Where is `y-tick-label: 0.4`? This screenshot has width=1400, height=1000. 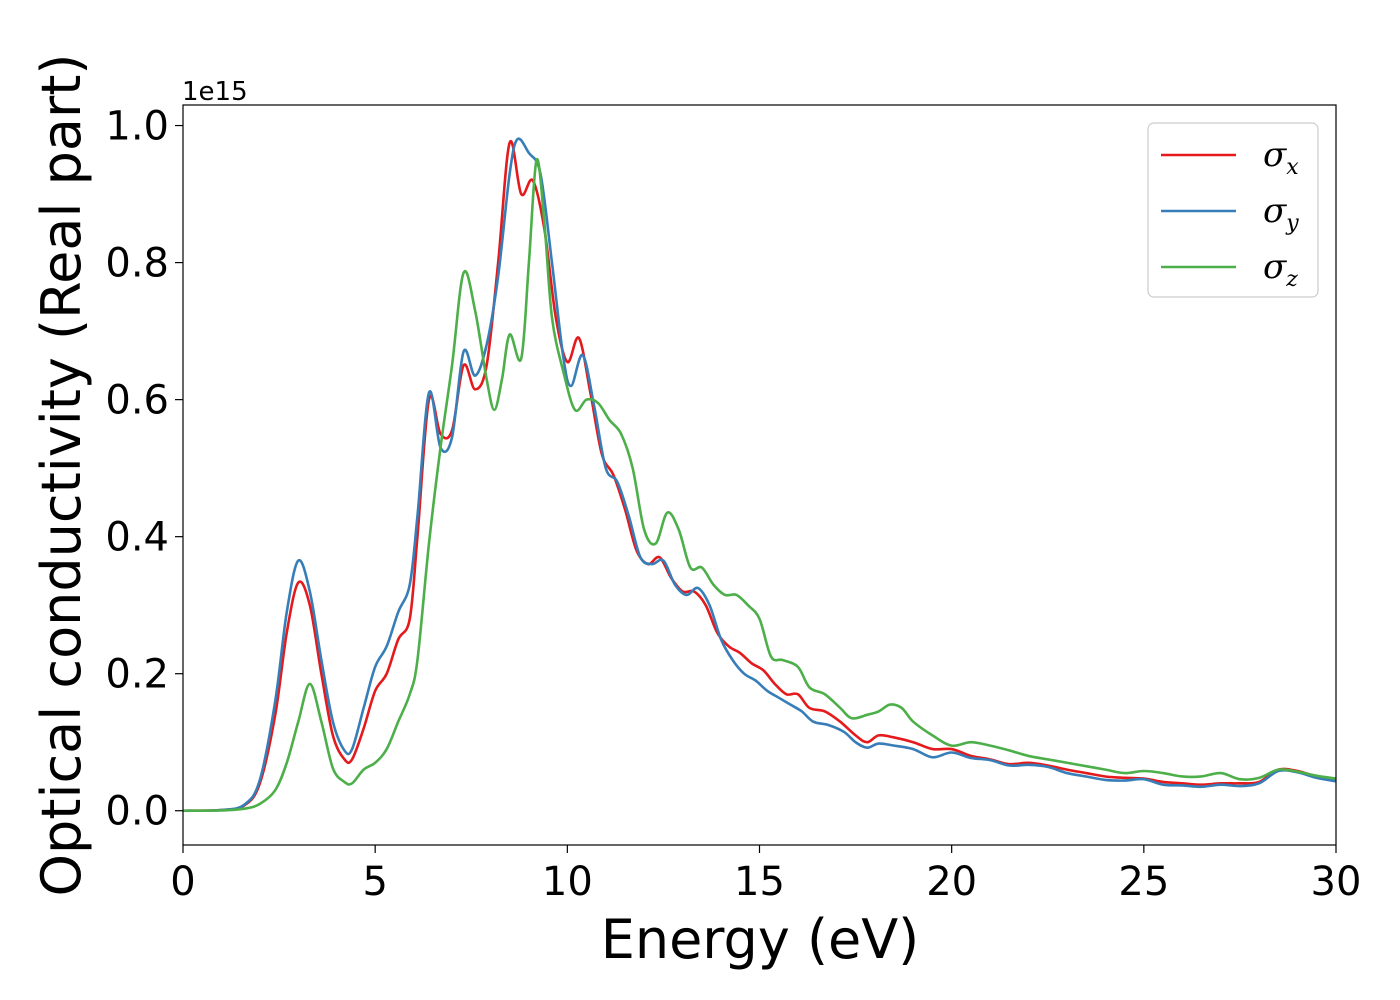
y-tick-label: 0.4 is located at coordinates (137, 538).